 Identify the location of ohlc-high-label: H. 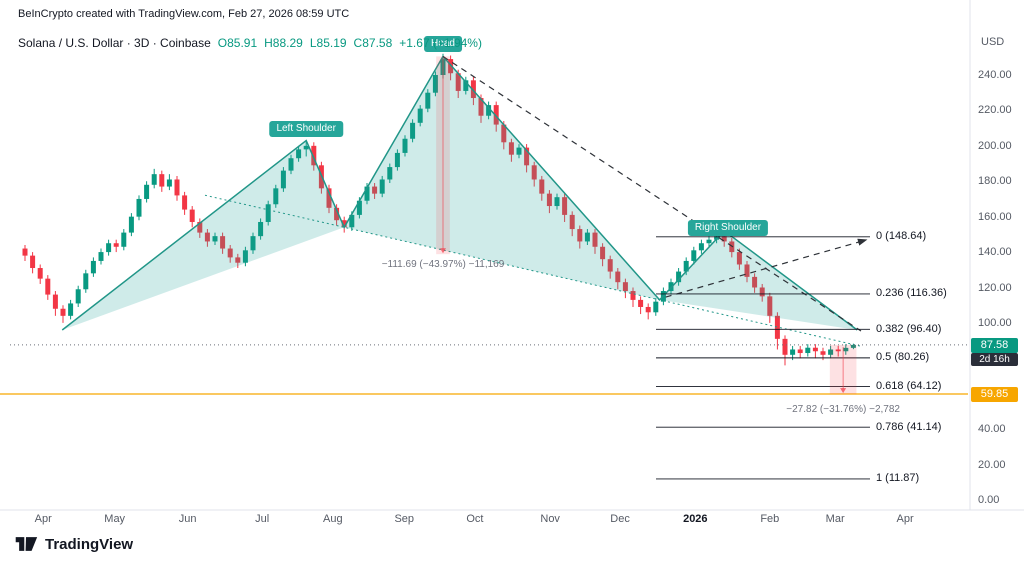
(268, 43).